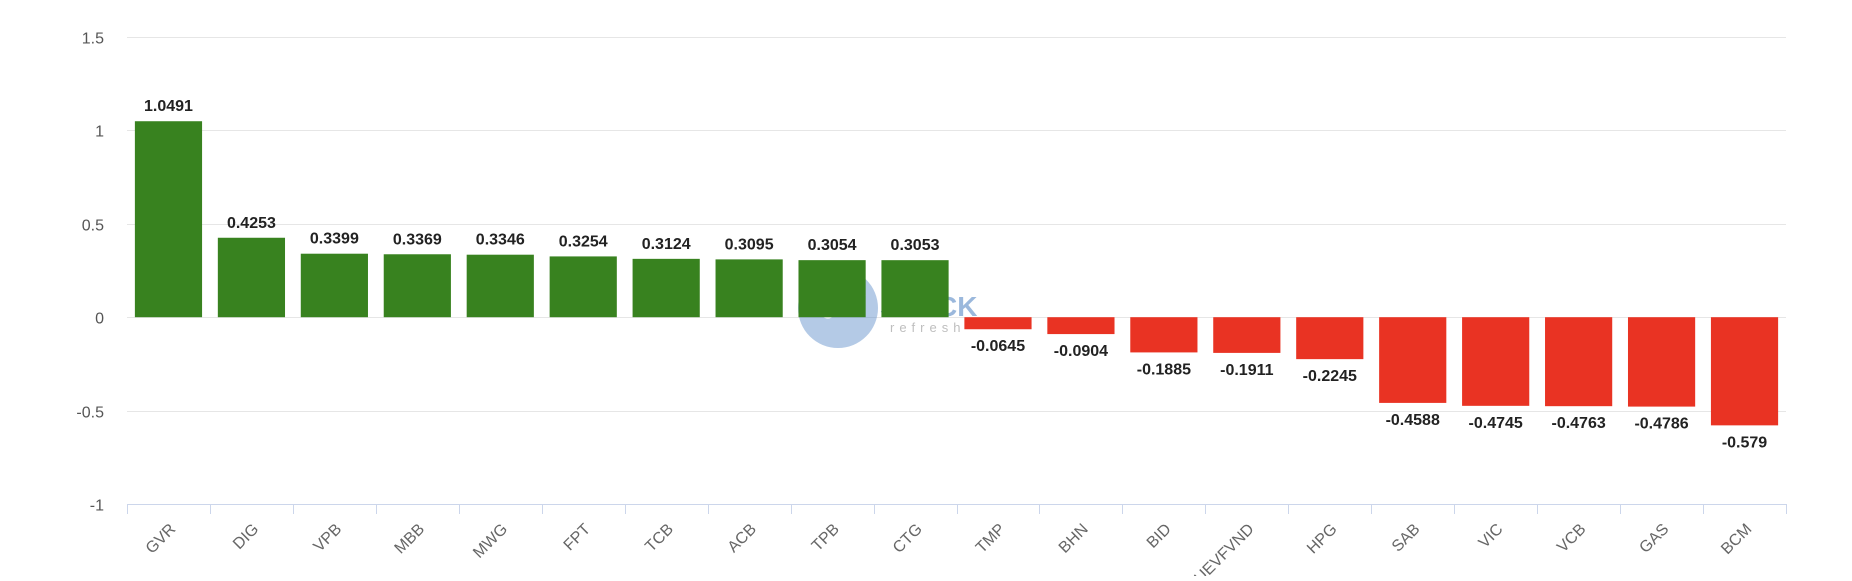 Image resolution: width=1852 pixels, height=581 pixels. Describe the element at coordinates (1579, 362) in the screenshot. I see `bar-vcb` at that location.